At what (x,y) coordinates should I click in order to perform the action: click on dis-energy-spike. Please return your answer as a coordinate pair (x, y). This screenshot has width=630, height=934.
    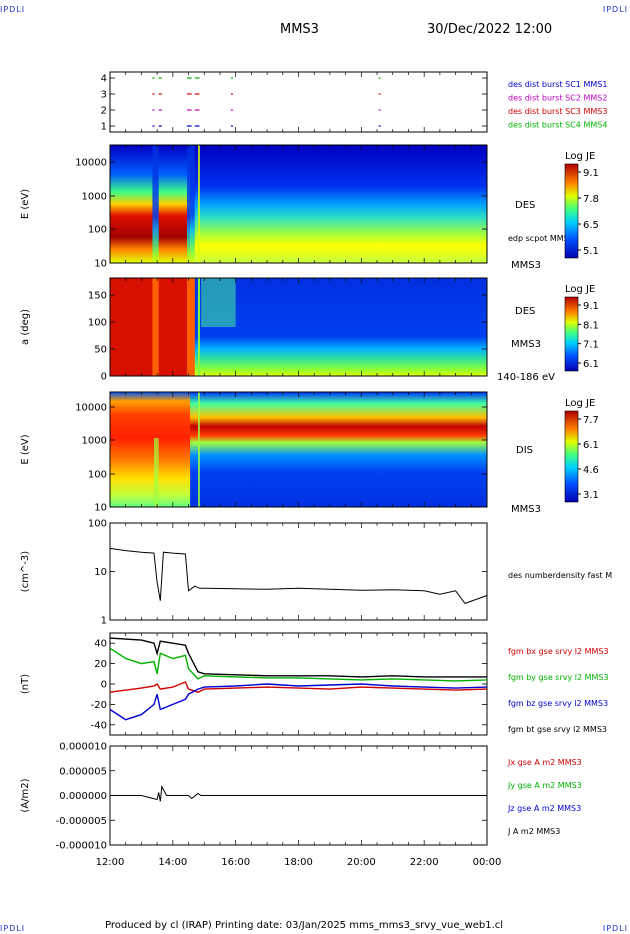
    Looking at the image, I should click on (198, 449).